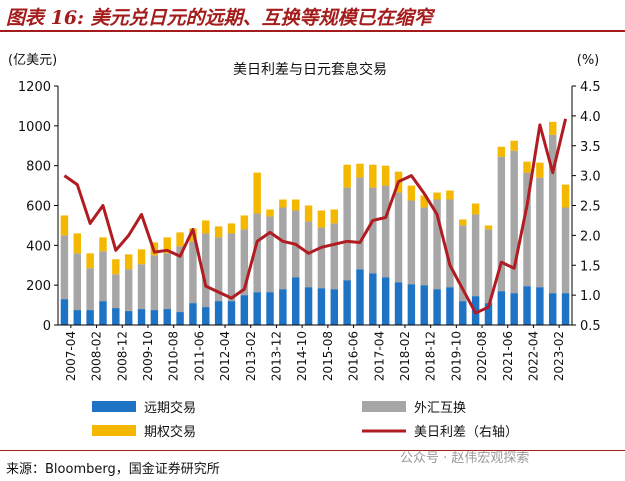  What do you see at coordinates (384, 406) in the screenshot?
I see `legend-swatch-swap` at bounding box center [384, 406].